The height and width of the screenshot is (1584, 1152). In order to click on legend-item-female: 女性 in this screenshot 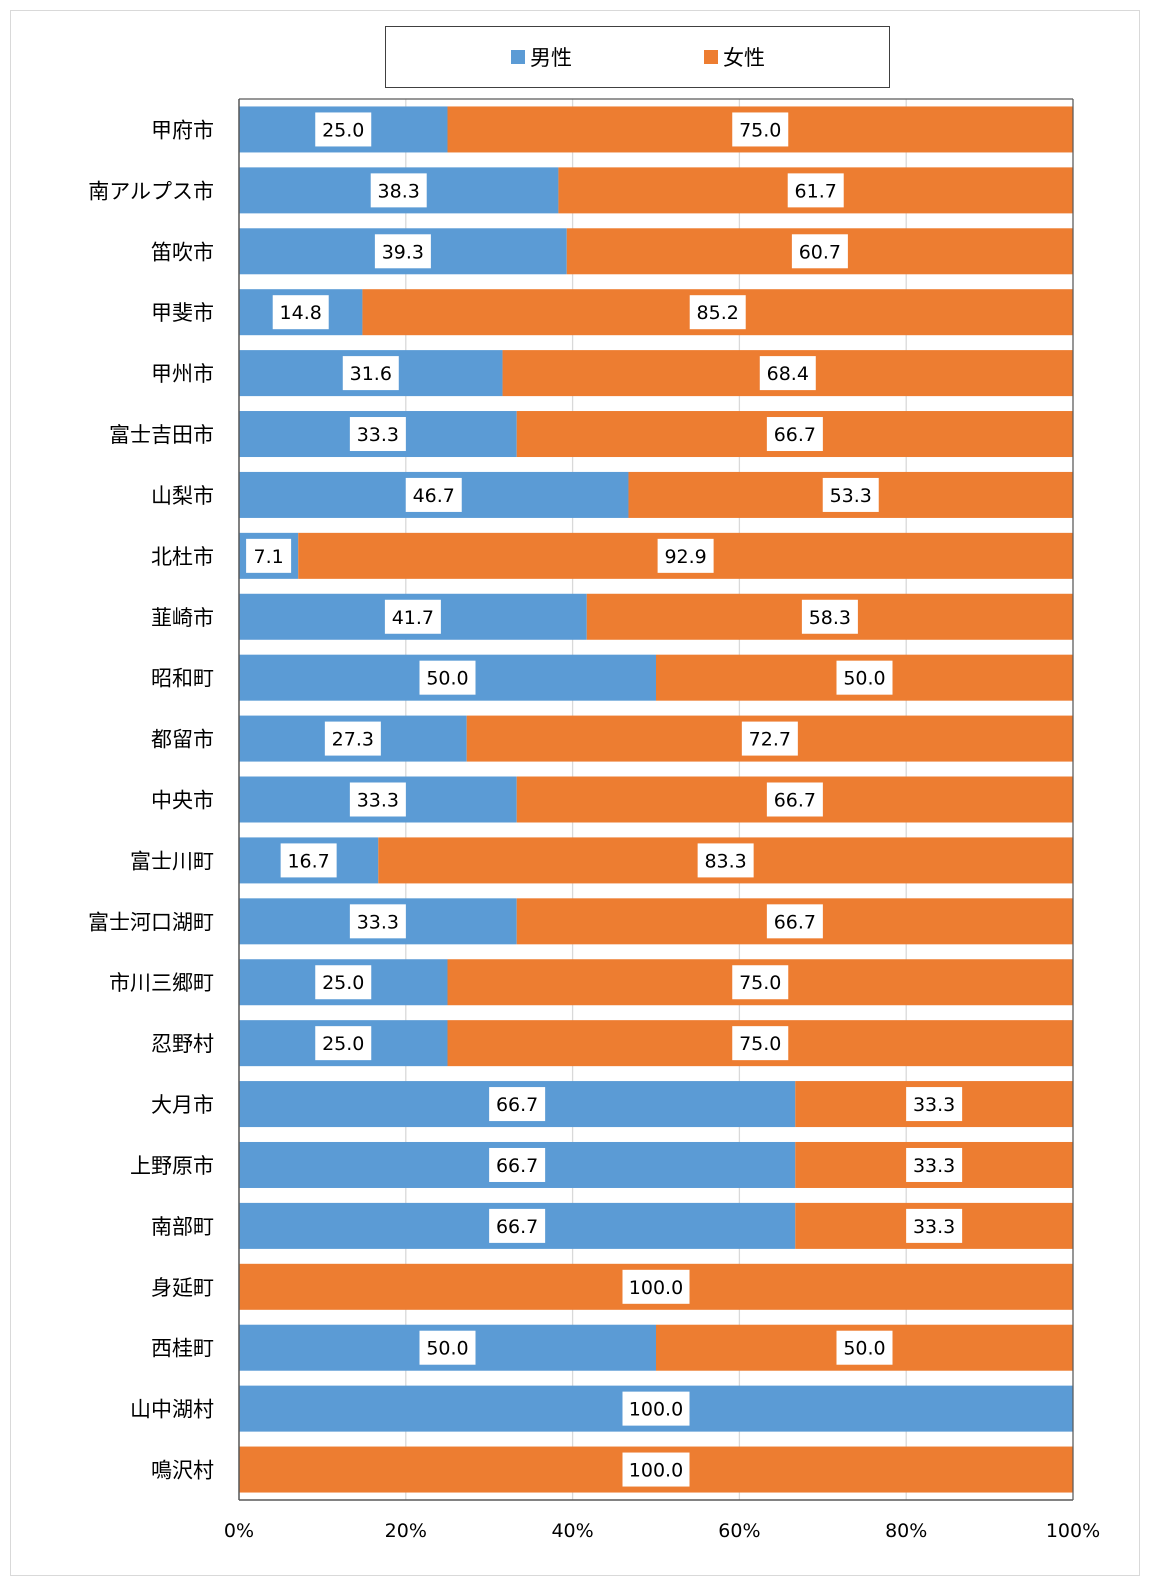, I will do `click(734, 57)`.